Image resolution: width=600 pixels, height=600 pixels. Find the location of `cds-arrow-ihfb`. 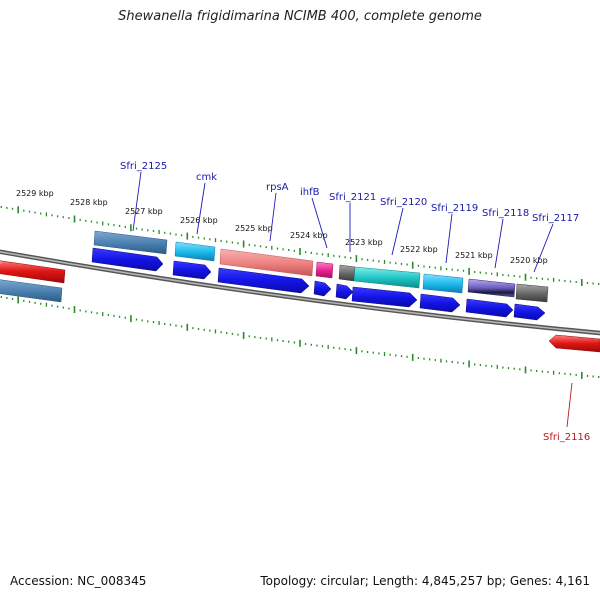

cds-arrow-ihfb is located at coordinates (322, 288).